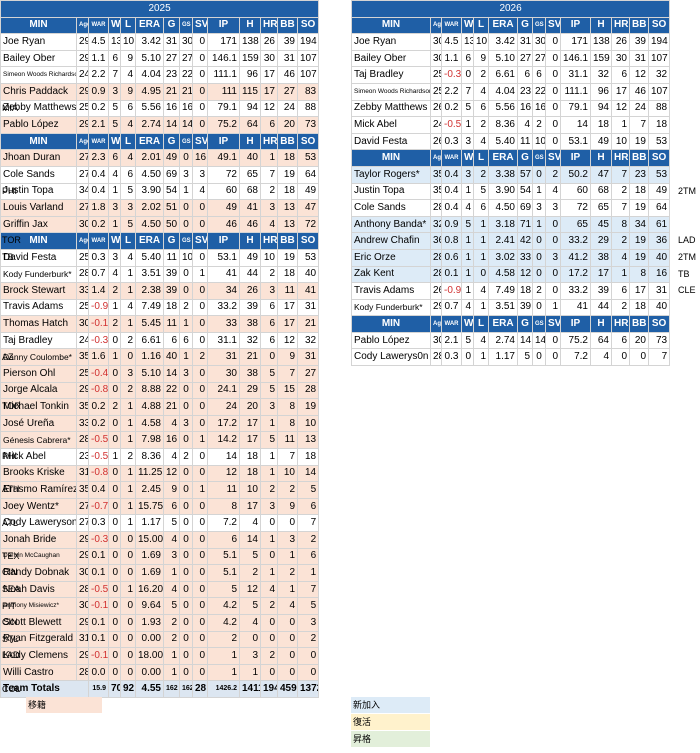 The image size is (700, 753). What do you see at coordinates (451, 340) in the screenshot?
I see `cell-war: 2.1` at bounding box center [451, 340].